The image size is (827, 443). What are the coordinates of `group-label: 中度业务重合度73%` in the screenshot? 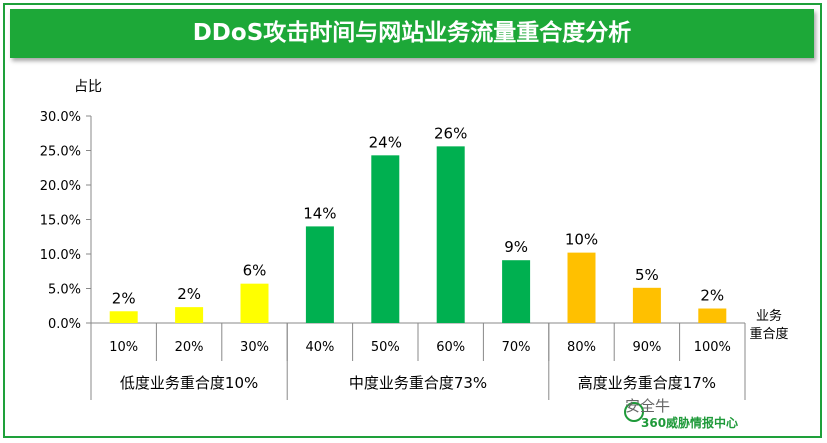 It's located at (418, 383).